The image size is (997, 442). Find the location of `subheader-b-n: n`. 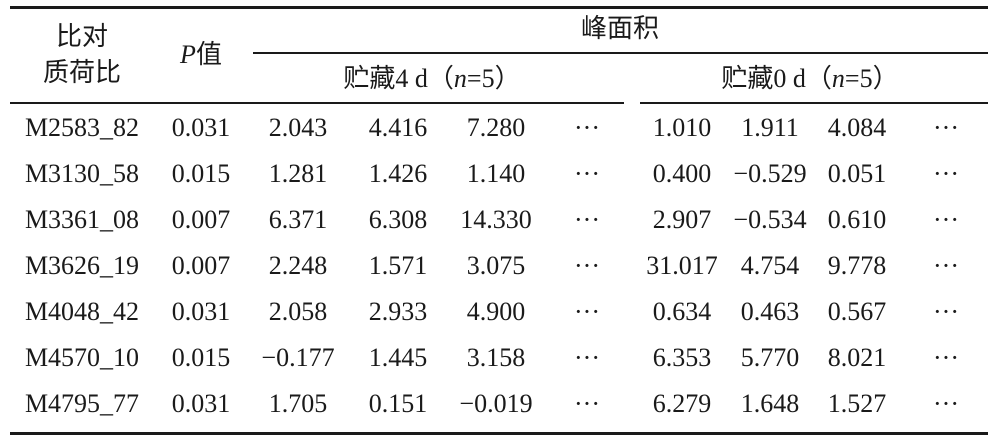

subheader-b-n: n is located at coordinates (838, 78).